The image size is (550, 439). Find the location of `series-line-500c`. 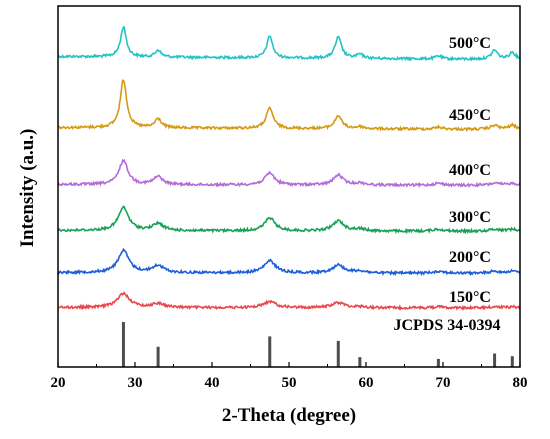

series-line-500c is located at coordinates (289, 44).